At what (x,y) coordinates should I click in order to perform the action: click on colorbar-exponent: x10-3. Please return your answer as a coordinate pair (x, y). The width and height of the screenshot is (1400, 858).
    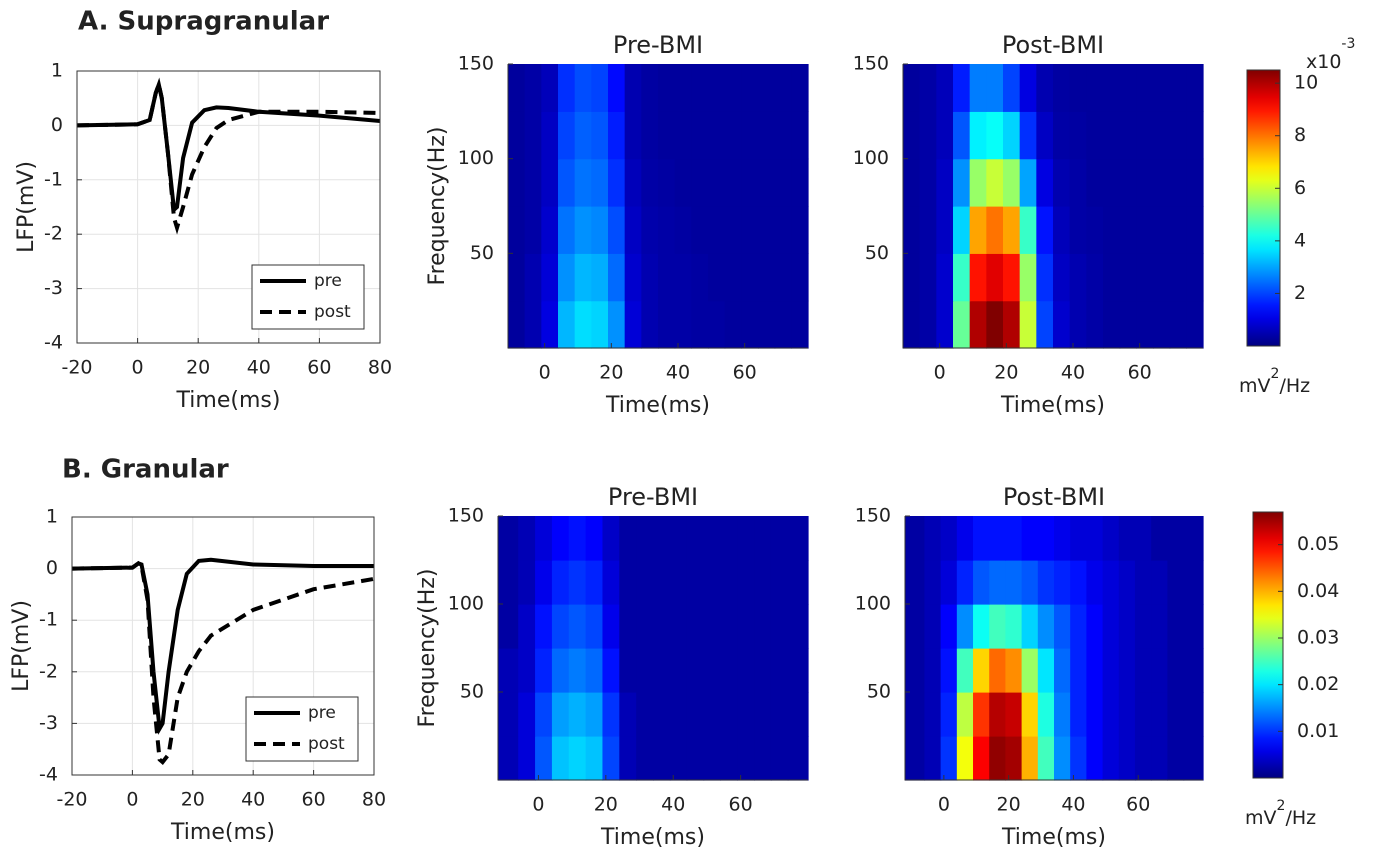
    Looking at the image, I should click on (1330, 54).